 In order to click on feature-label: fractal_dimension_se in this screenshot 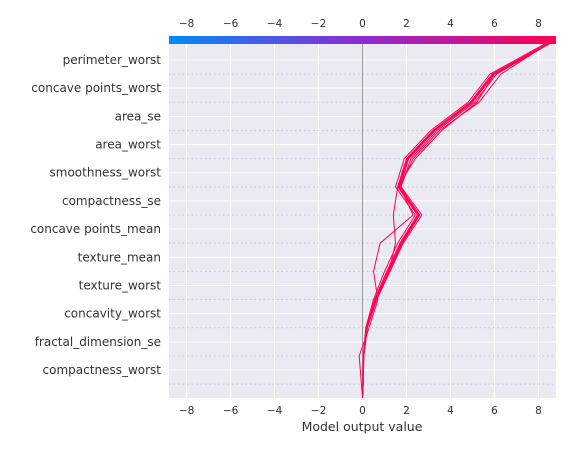, I will do `click(98, 342)`.